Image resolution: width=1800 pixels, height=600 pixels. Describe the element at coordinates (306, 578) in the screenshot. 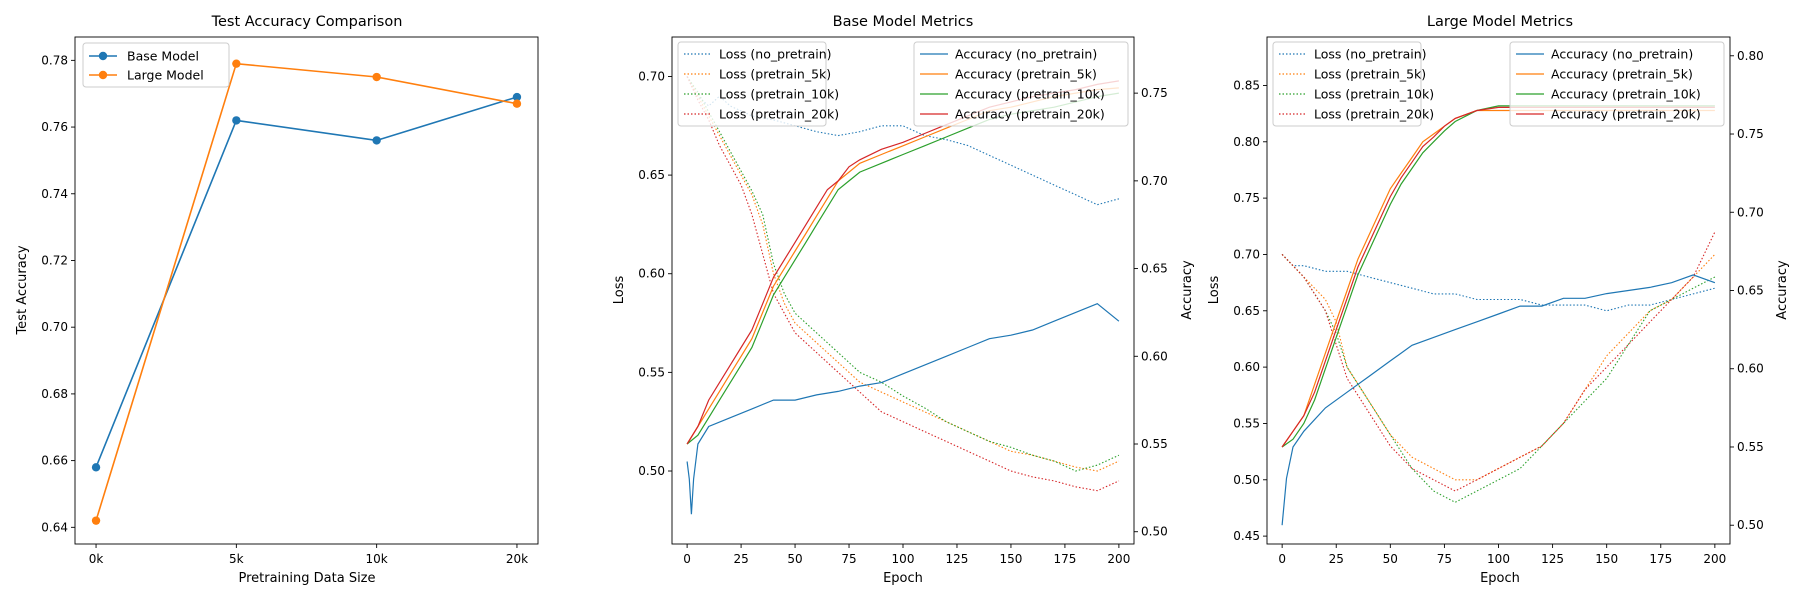

I see `x-axis-label: Pretraining Data Size` at that location.